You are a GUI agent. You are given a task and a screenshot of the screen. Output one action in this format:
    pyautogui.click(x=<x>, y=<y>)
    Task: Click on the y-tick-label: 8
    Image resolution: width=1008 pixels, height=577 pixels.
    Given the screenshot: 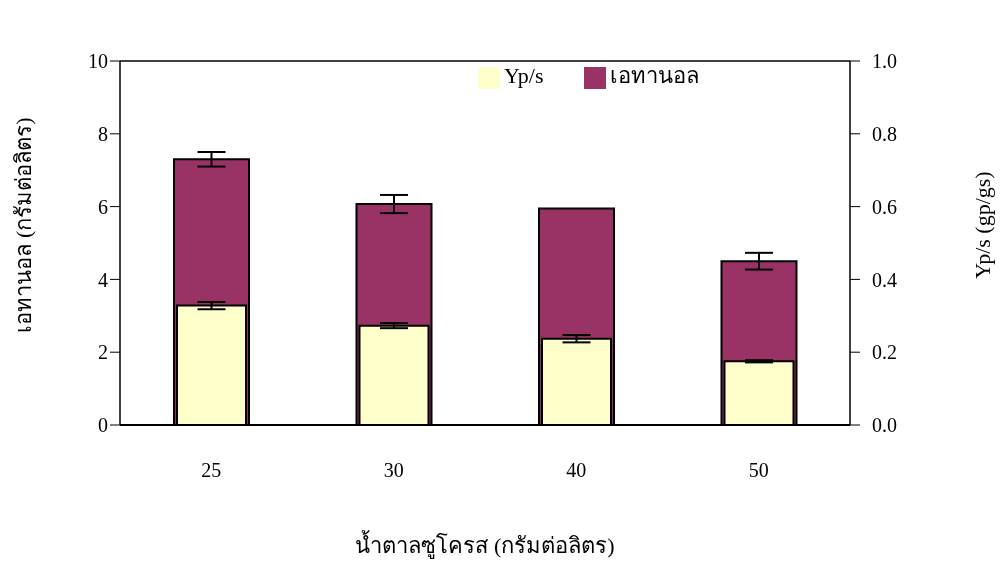 What is the action you would take?
    pyautogui.click(x=103, y=133)
    